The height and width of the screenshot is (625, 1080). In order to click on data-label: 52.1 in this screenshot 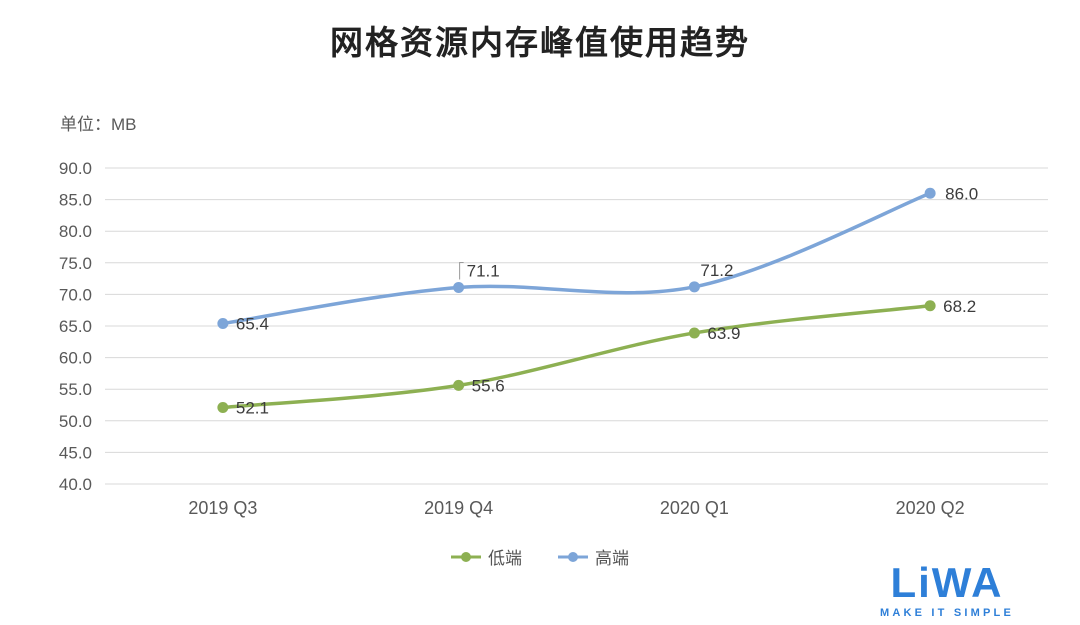, I will do `click(252, 408)`.